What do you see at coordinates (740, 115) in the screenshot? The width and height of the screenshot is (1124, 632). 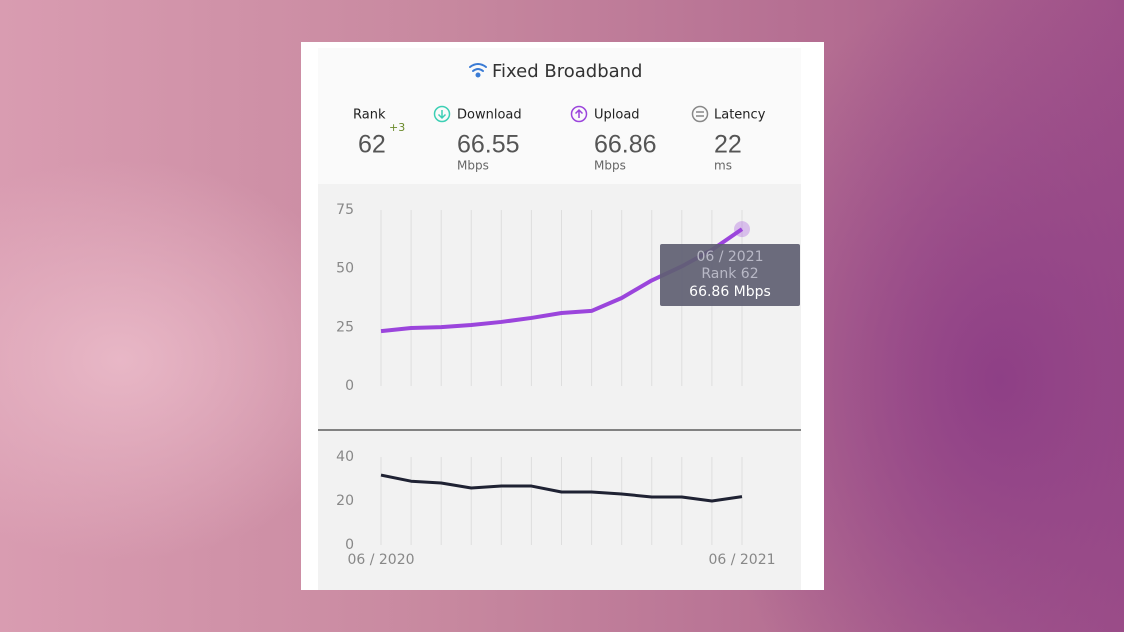 I see `stat-label: Latency` at bounding box center [740, 115].